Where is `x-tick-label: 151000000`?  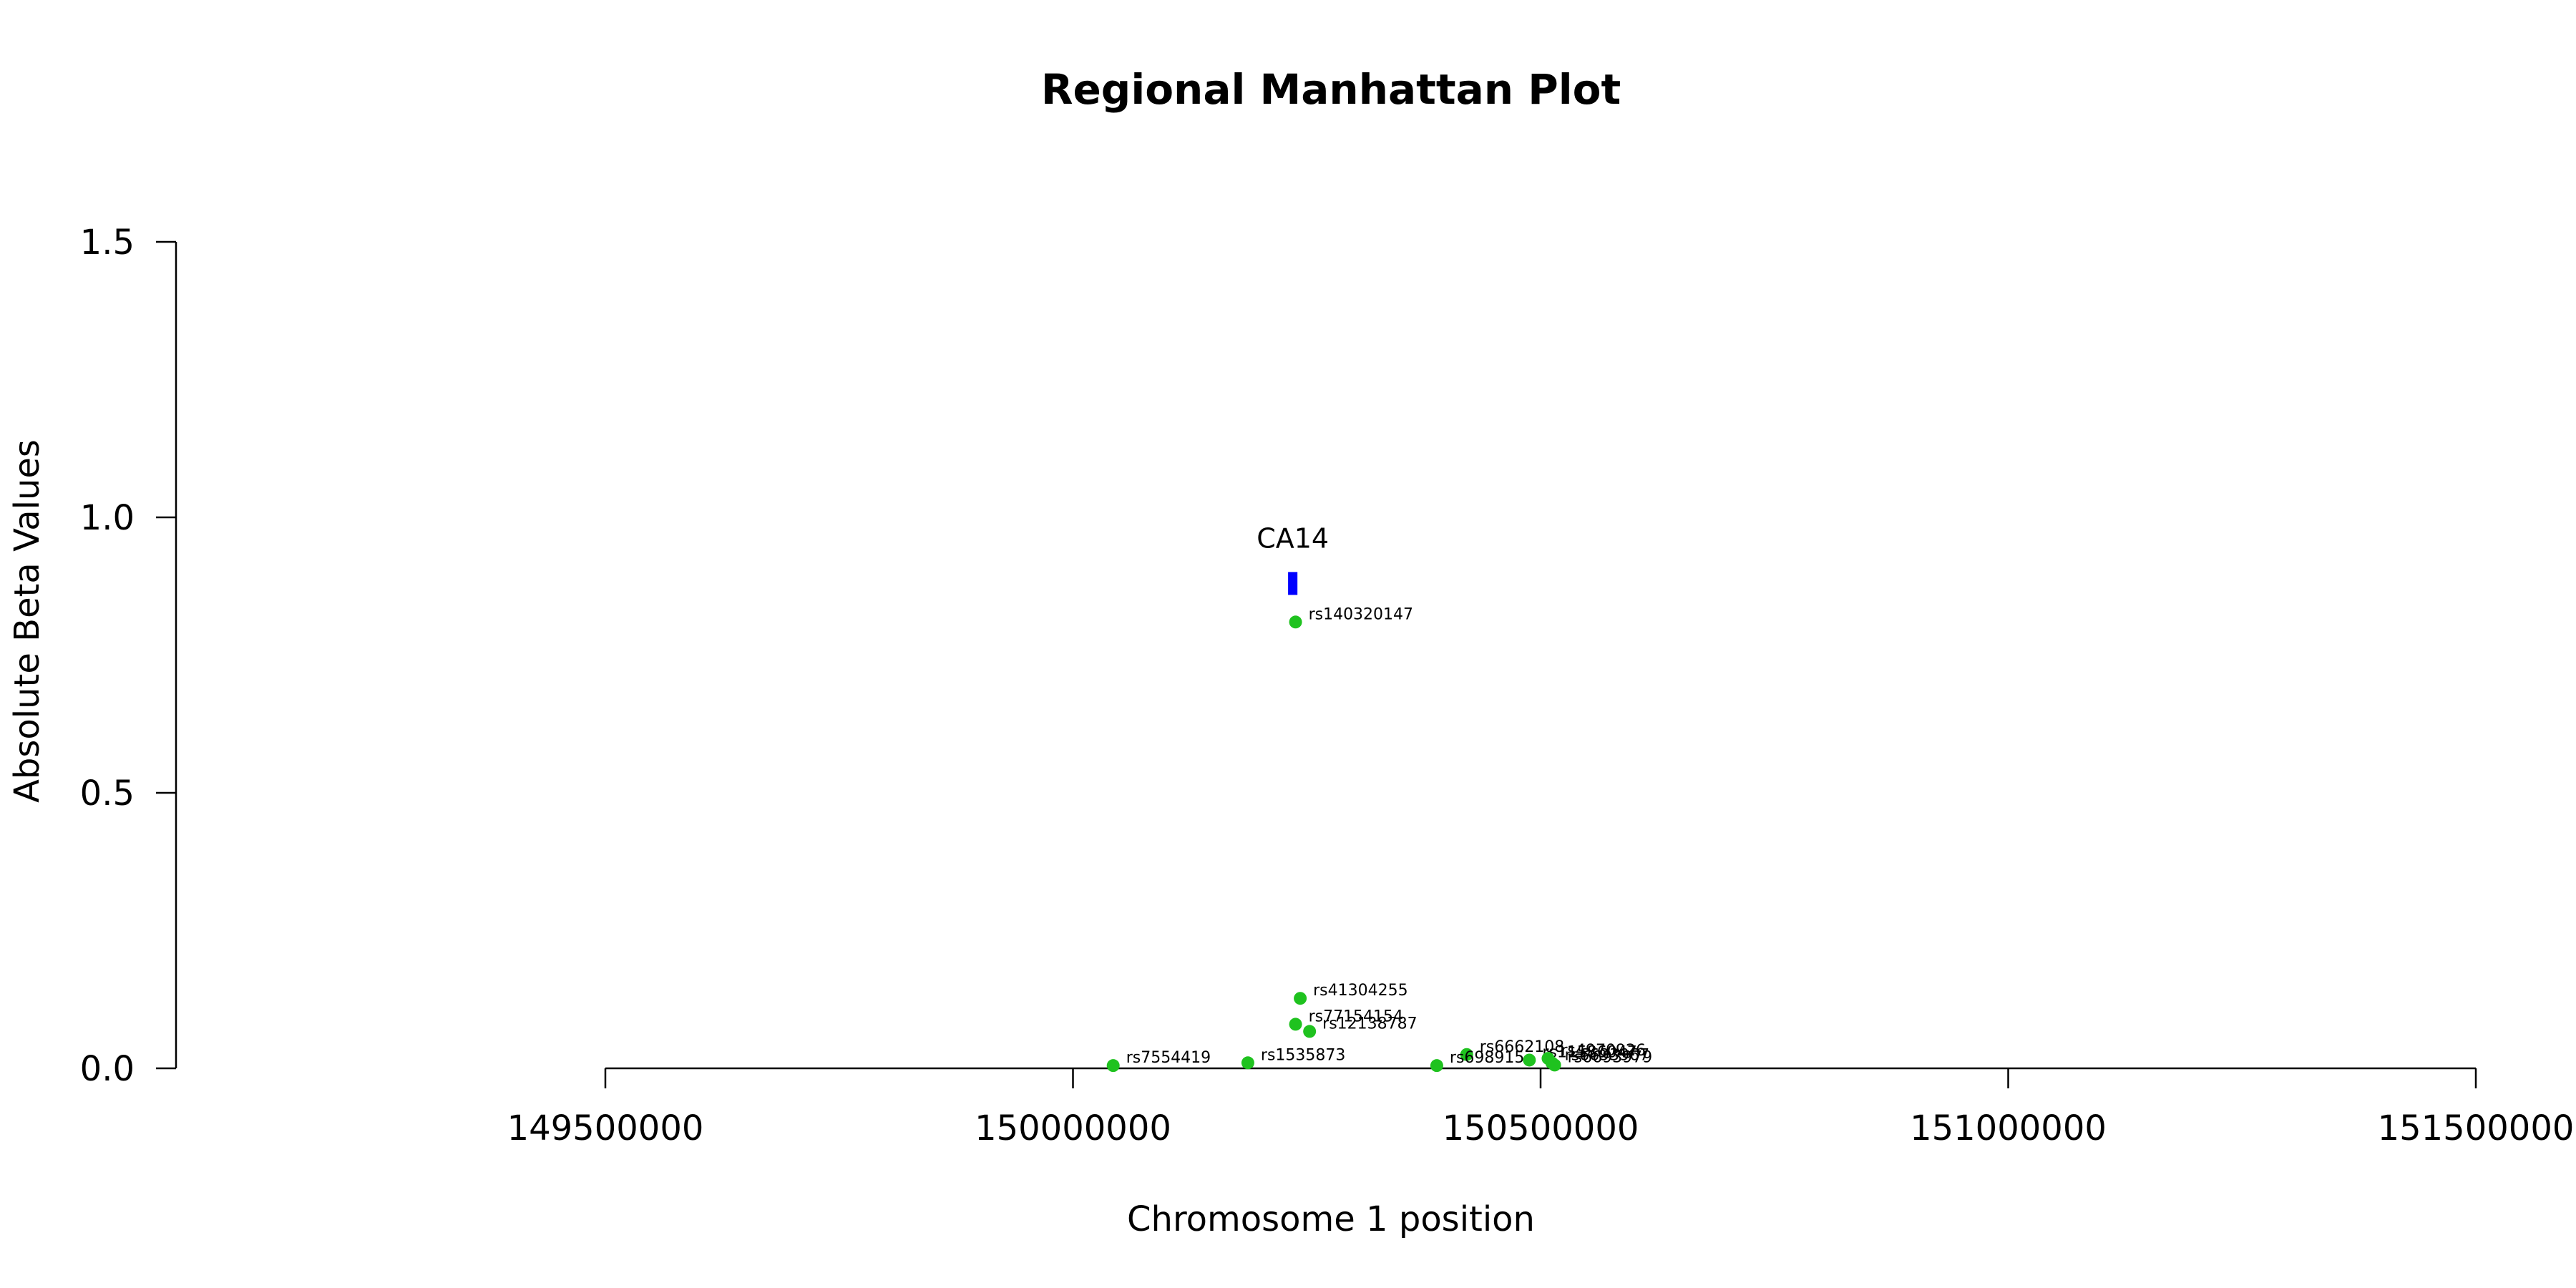
x-tick-label: 151000000 is located at coordinates (2008, 1128).